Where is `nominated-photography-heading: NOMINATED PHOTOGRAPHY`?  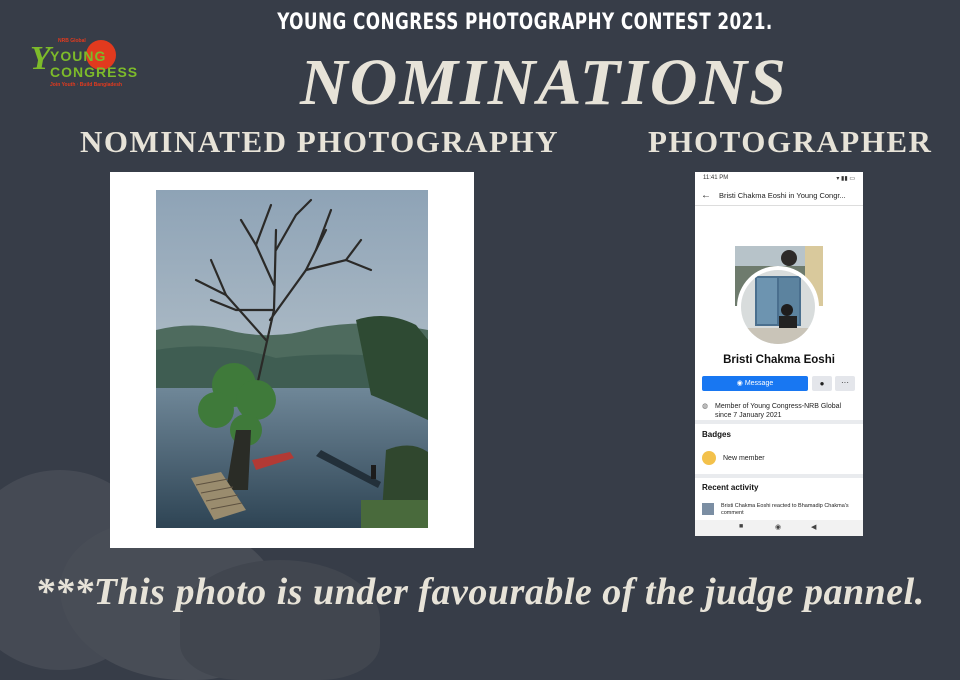 nominated-photography-heading: NOMINATED PHOTOGRAPHY is located at coordinates (320, 141).